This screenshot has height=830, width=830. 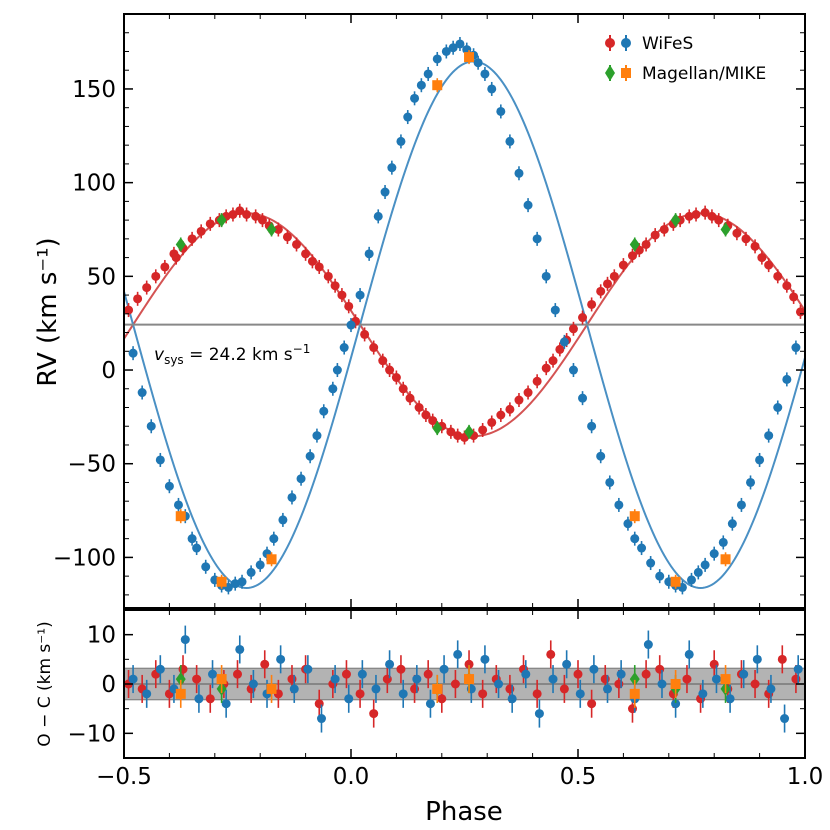 What do you see at coordinates (685, 74) in the screenshot?
I see `legend-entry-mike: Magellan/MIKE` at bounding box center [685, 74].